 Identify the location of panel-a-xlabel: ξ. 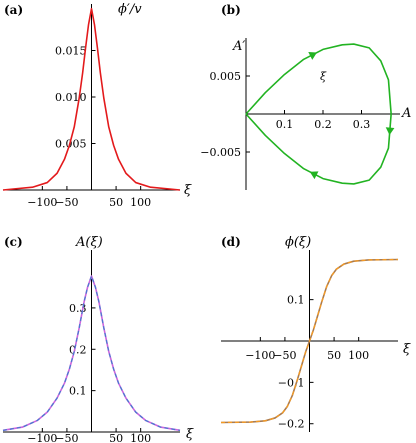
(188, 190).